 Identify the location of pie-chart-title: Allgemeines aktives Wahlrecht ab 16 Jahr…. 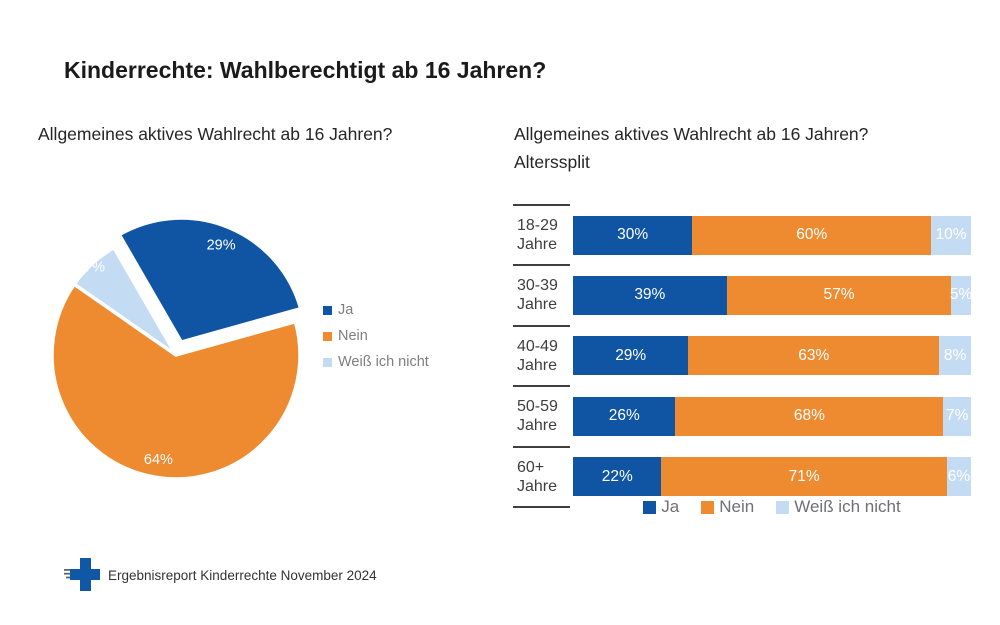
(215, 134).